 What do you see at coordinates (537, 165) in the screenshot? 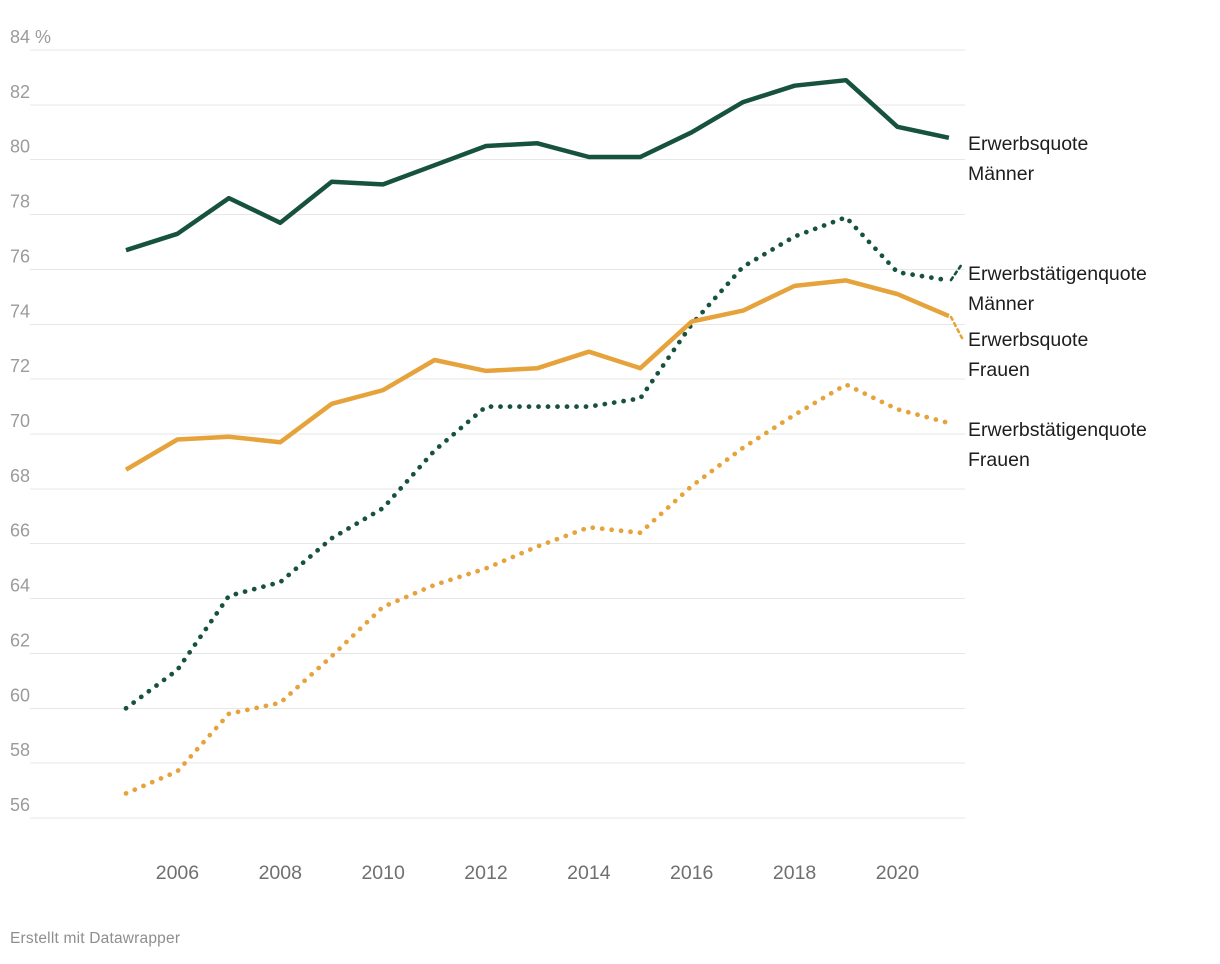
I see `series-line-erwerbsquote-maenner` at bounding box center [537, 165].